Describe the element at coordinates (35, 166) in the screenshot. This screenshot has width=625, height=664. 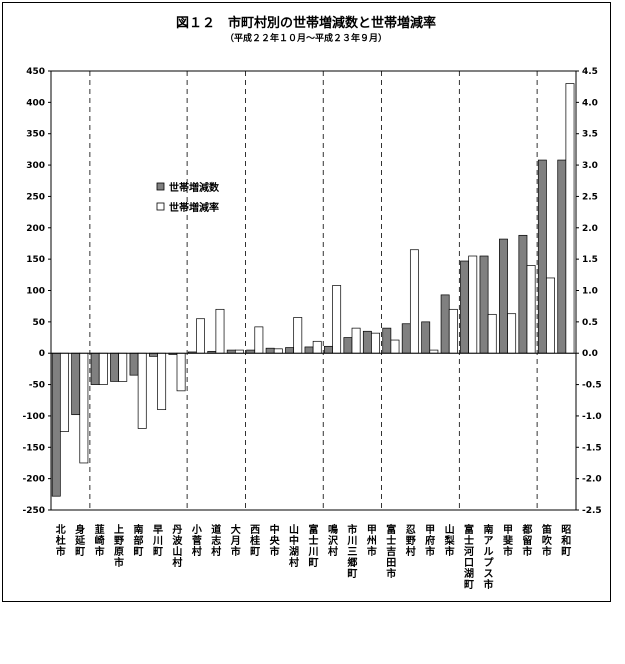
I see `left-tick-label: 300` at that location.